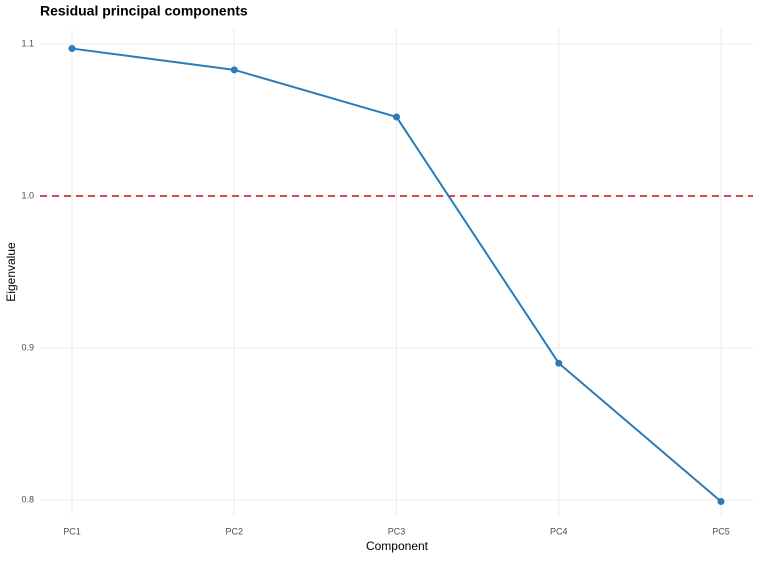  I want to click on x-axis-title: Component, so click(397, 546).